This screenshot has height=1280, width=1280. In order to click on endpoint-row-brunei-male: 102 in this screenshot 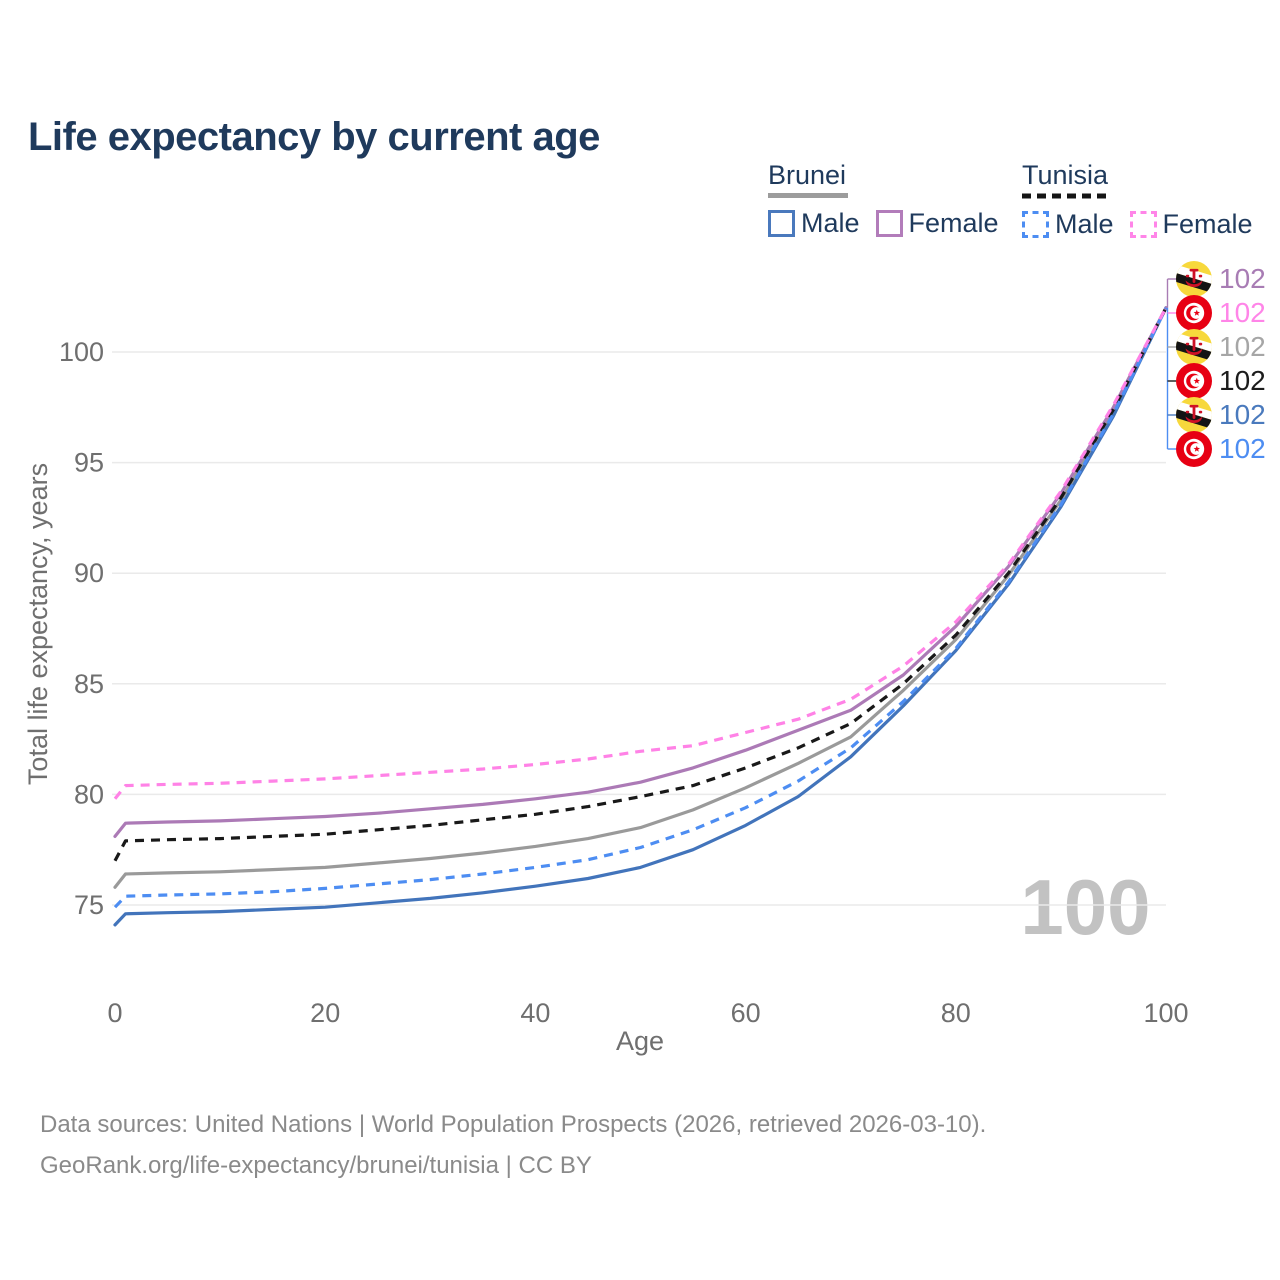, I will do `click(1221, 415)`.